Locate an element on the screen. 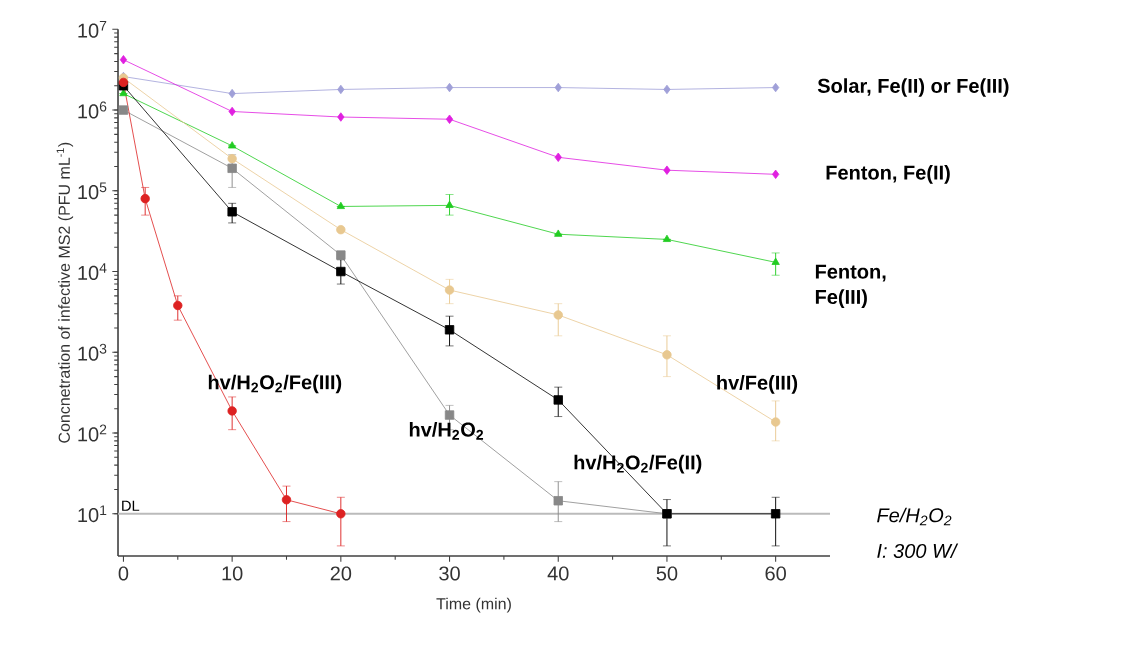 This screenshot has width=1122, height=649. ref-line-label: DL is located at coordinates (131, 505).